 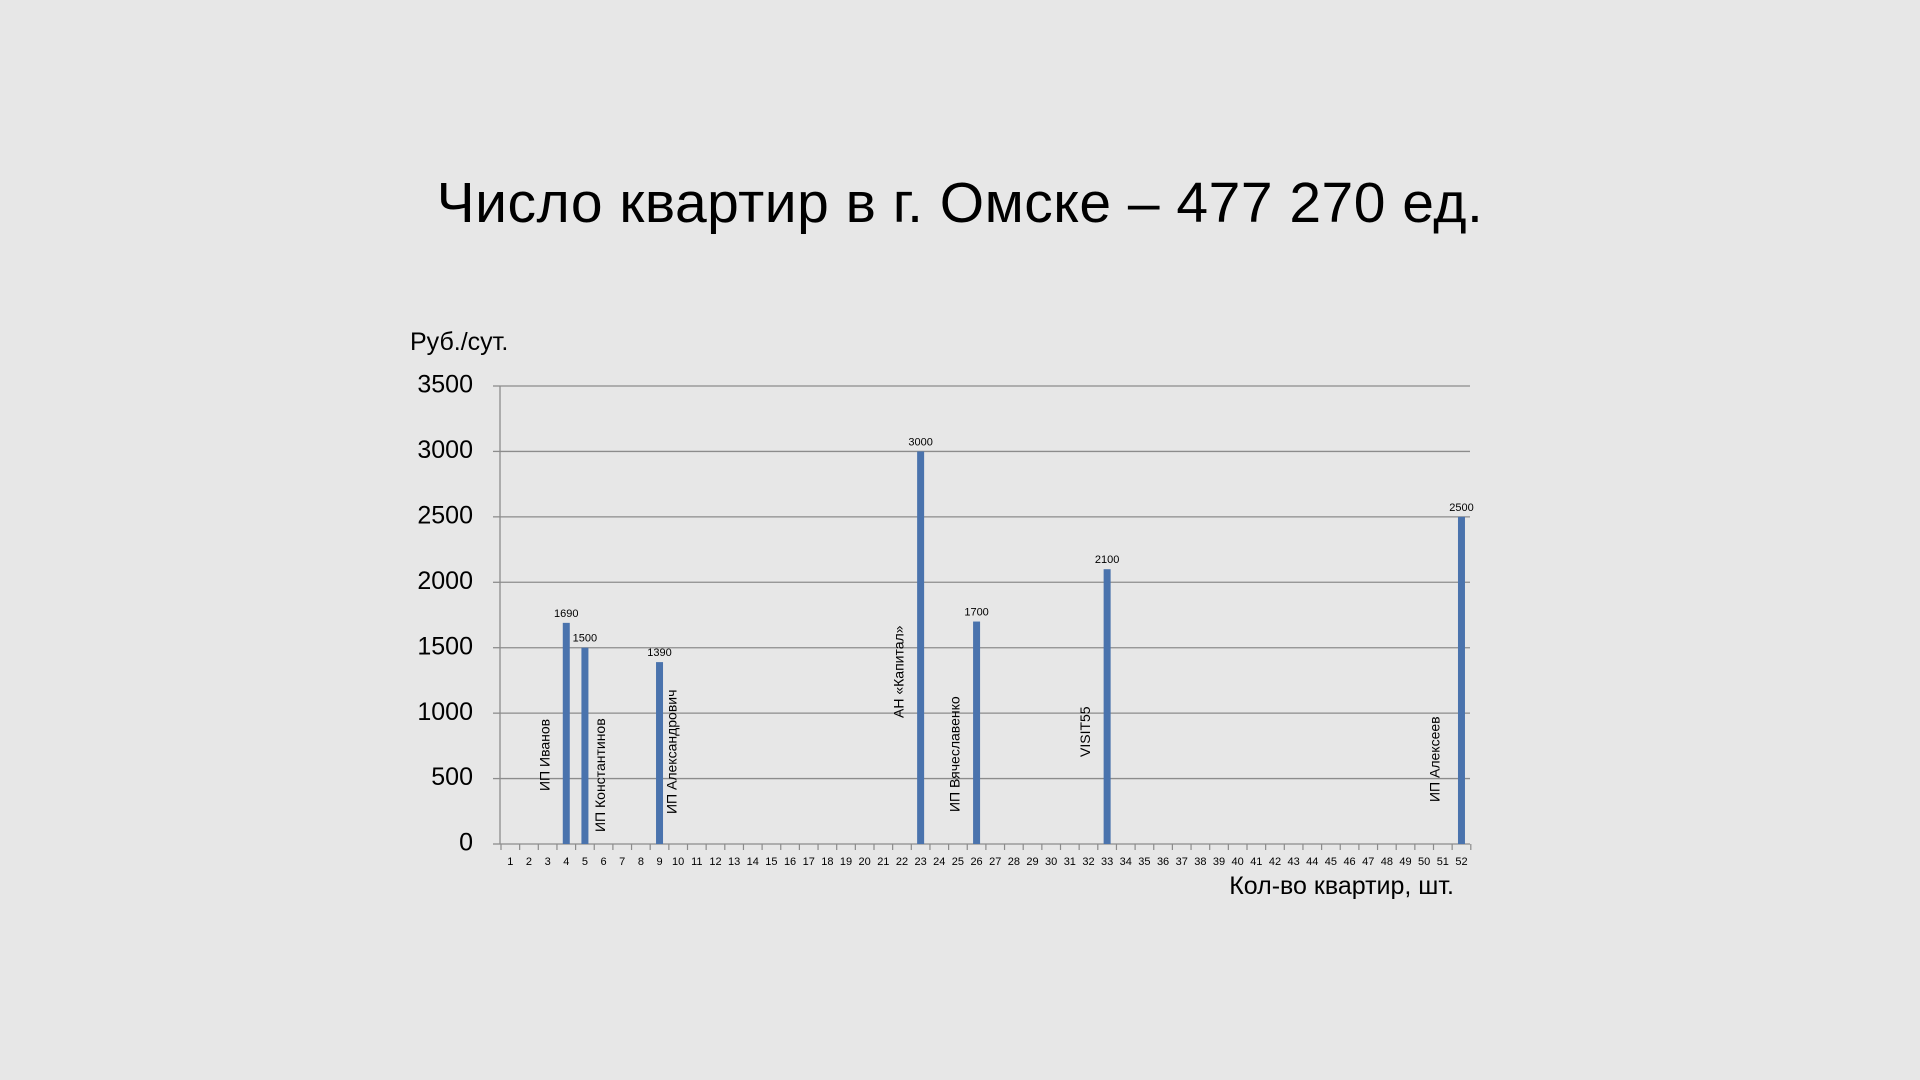 I want to click on x-tick-label: 46, so click(x=1349, y=862).